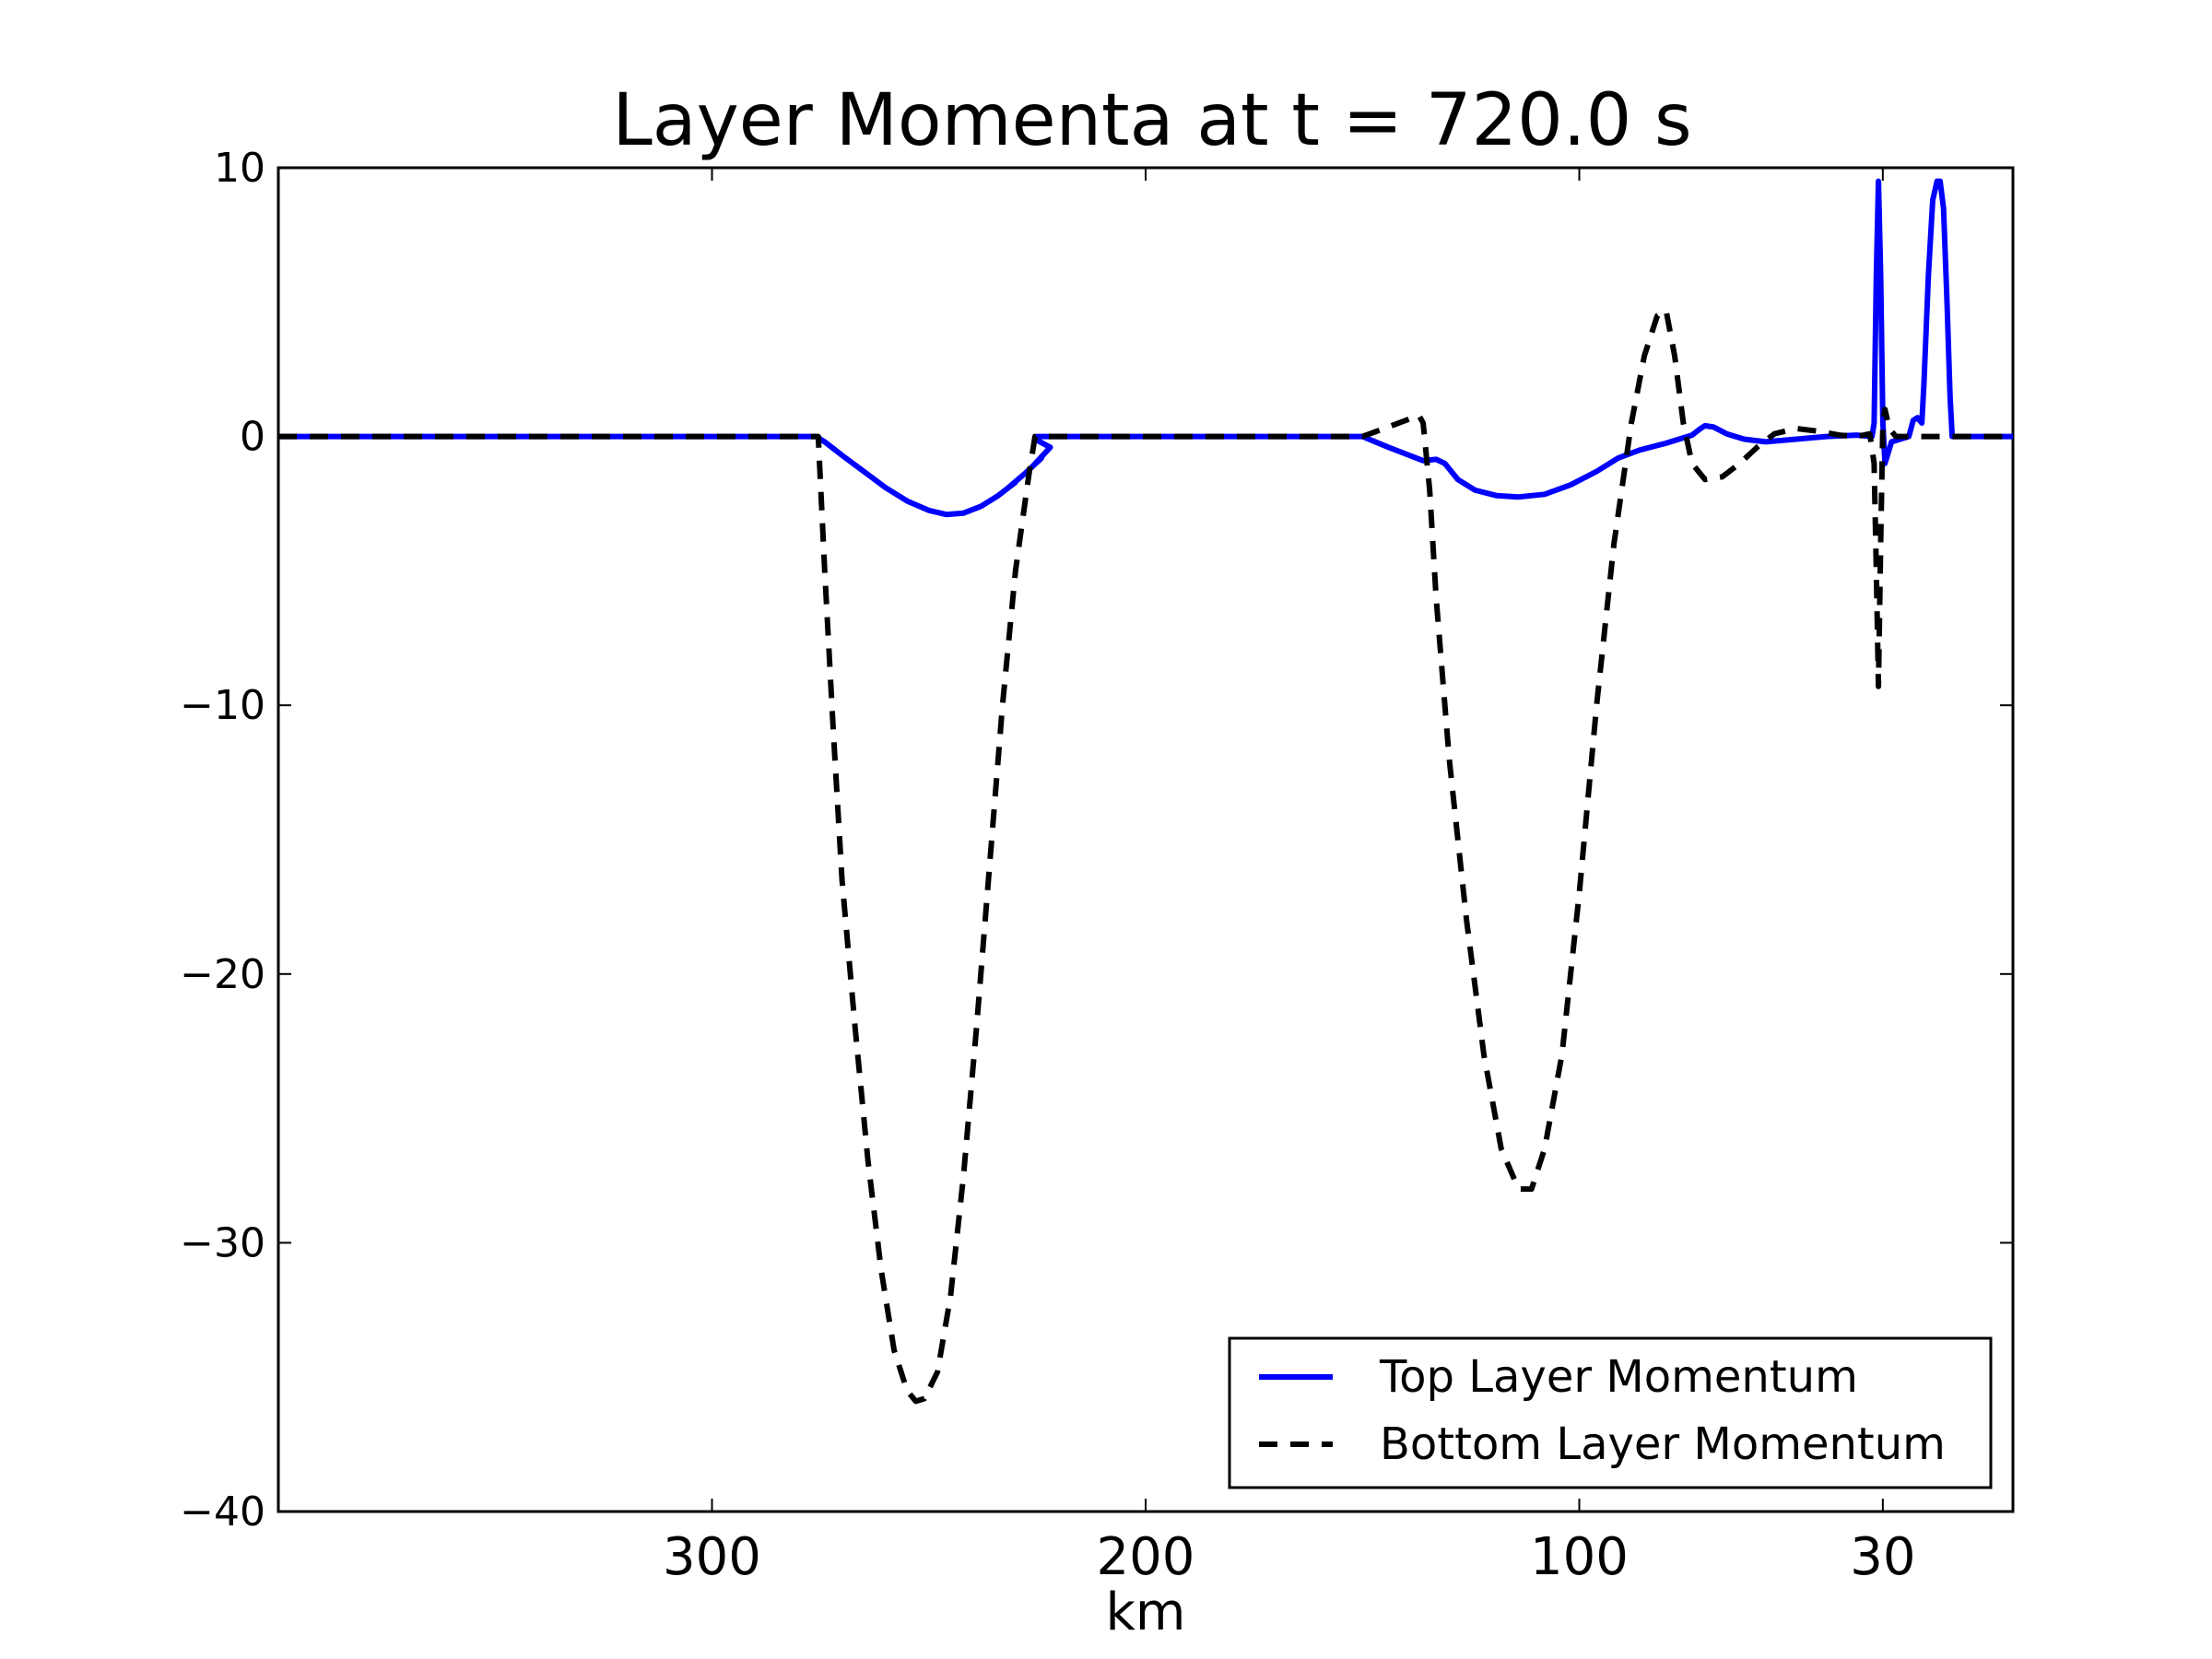  Describe the element at coordinates (1151, 120) in the screenshot. I see `chart-title: Layer Momenta at t = 720.0 s` at that location.